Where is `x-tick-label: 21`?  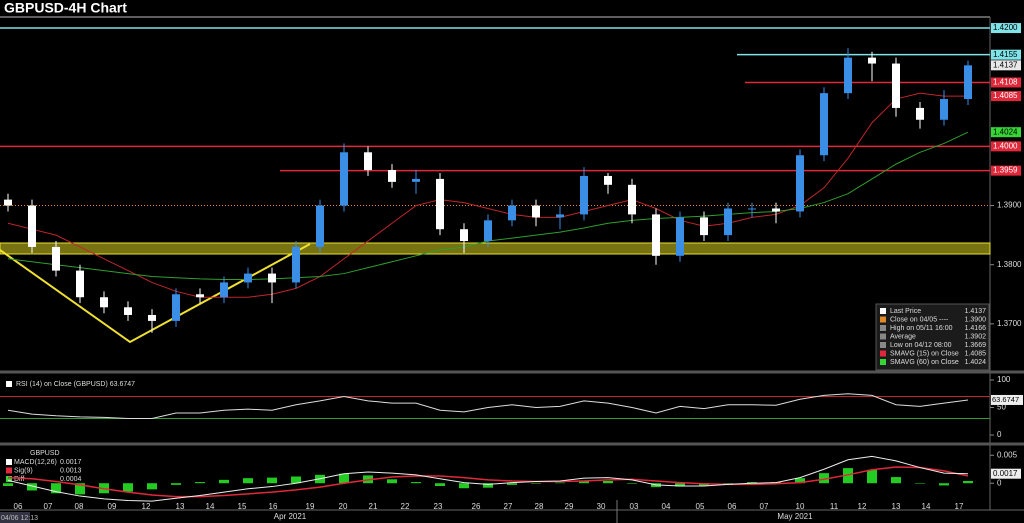 x-tick-label: 21 is located at coordinates (373, 506).